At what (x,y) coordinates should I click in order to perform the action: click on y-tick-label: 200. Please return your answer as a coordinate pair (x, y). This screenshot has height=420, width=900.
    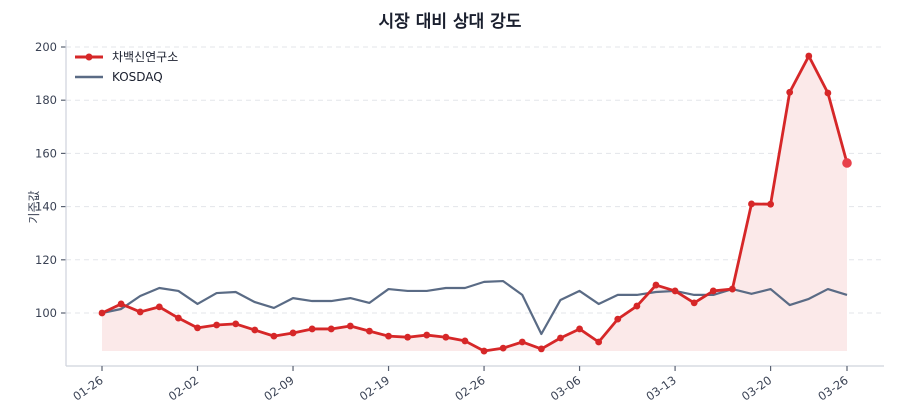
    Looking at the image, I should click on (46, 47).